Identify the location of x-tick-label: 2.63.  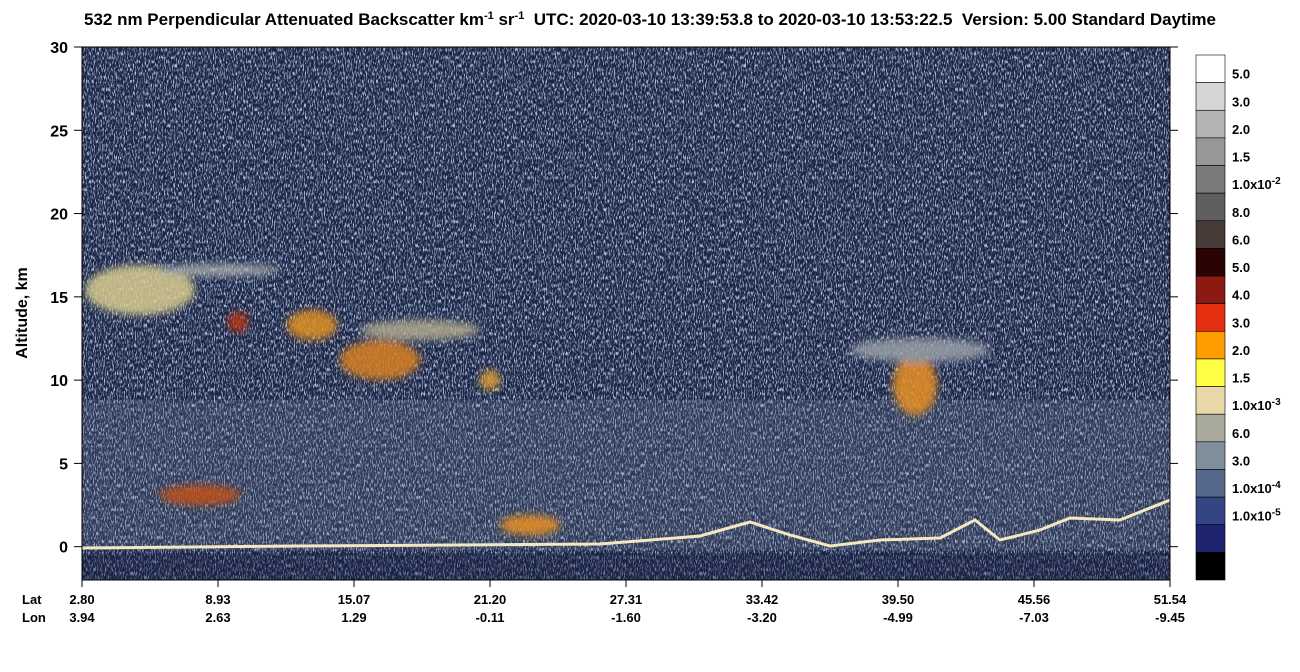
(217, 617).